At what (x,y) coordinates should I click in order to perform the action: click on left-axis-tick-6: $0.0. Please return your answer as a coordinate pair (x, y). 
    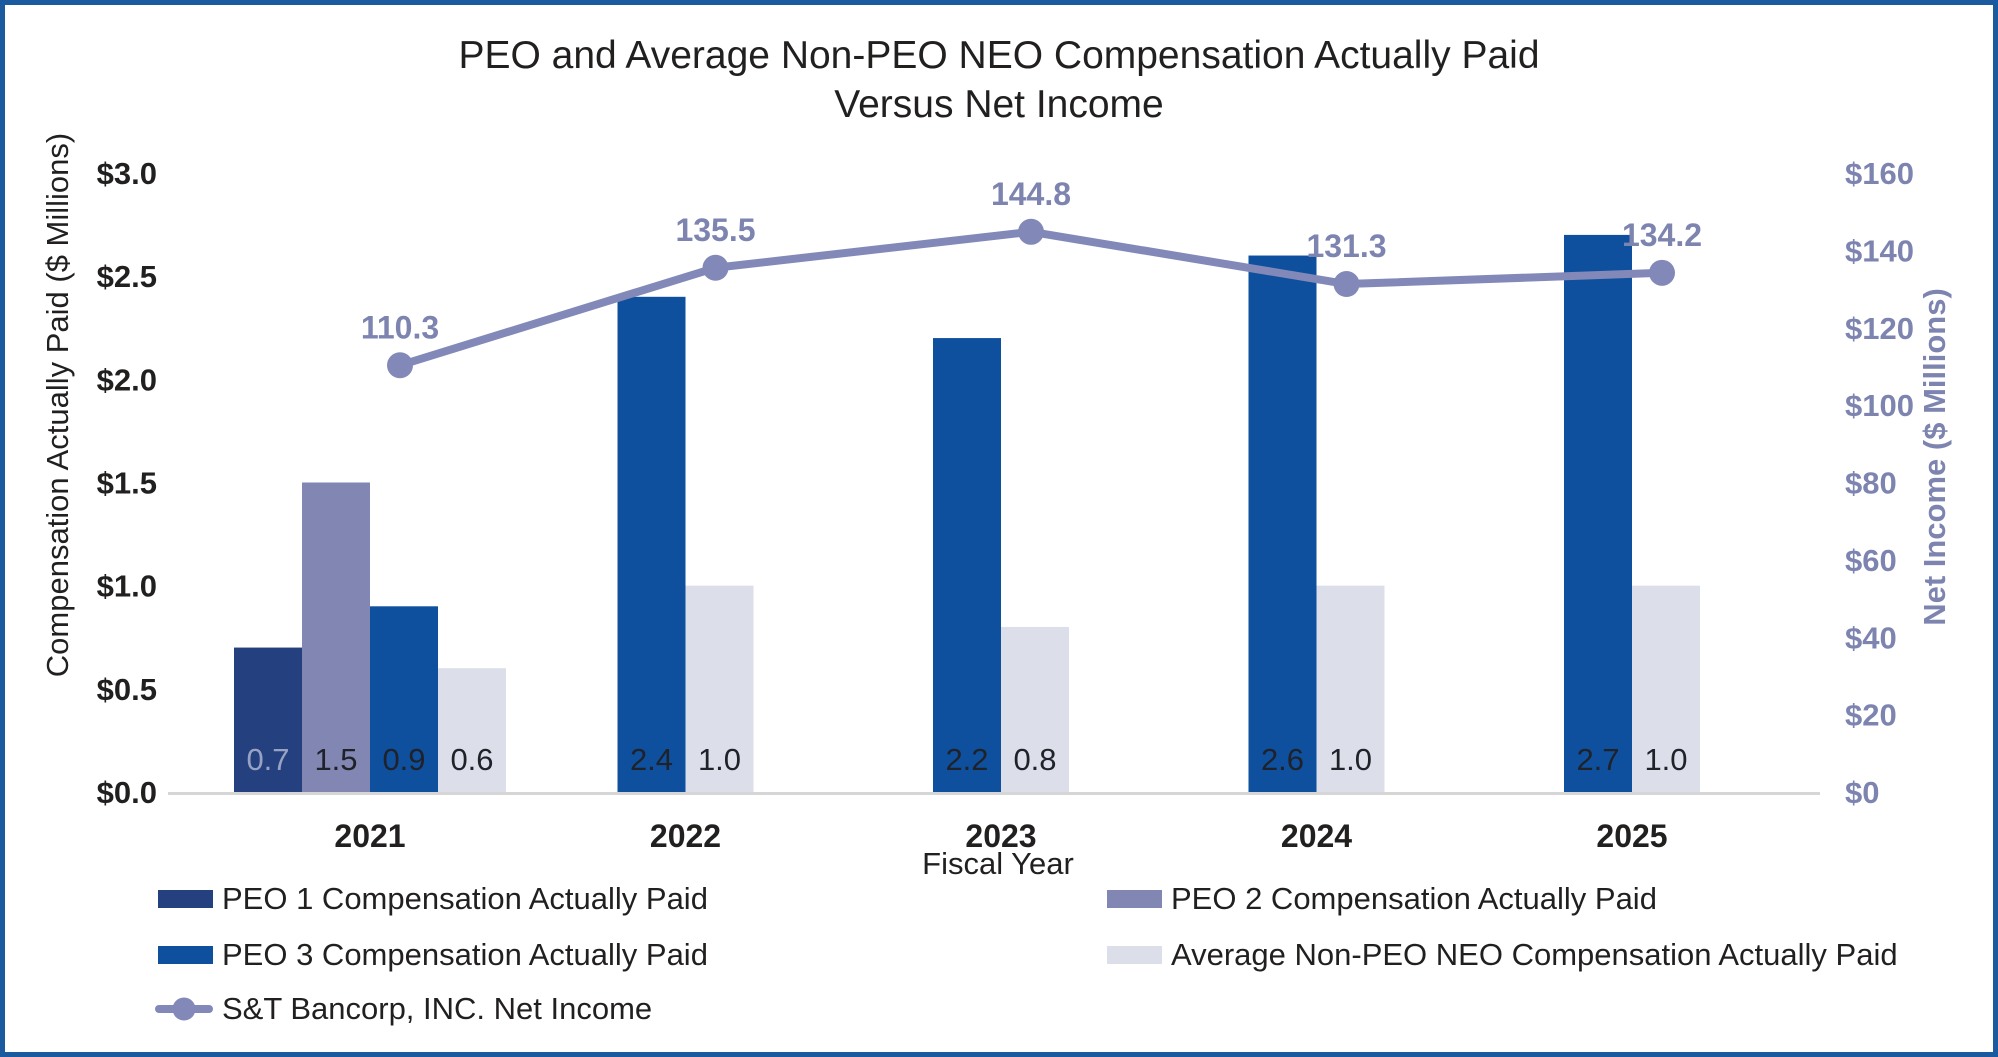
    Looking at the image, I should click on (127, 792).